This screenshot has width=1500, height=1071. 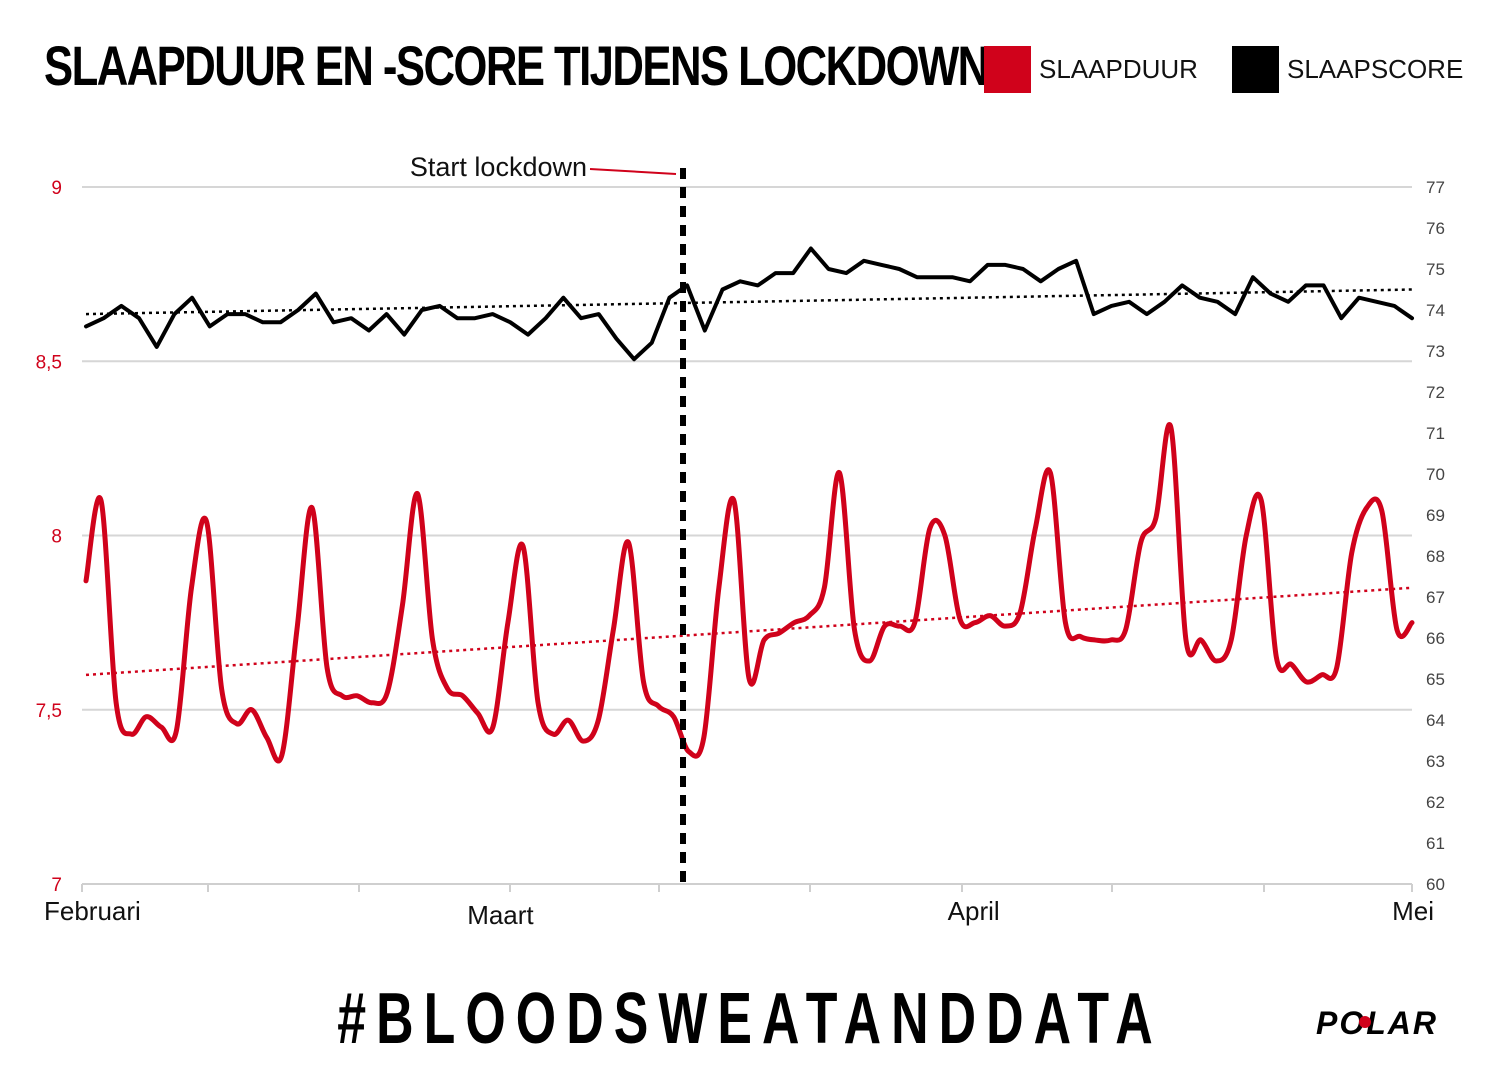 What do you see at coordinates (1435, 638) in the screenshot?
I see `right-tick-label: 66` at bounding box center [1435, 638].